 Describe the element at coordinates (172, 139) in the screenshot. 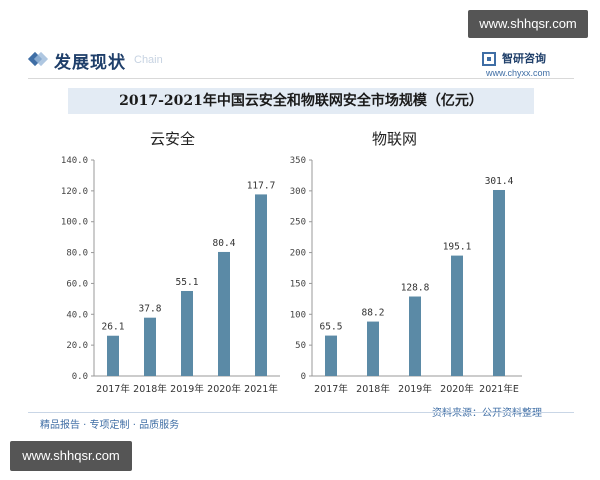

I see `chart-subtitle: 云安全` at that location.